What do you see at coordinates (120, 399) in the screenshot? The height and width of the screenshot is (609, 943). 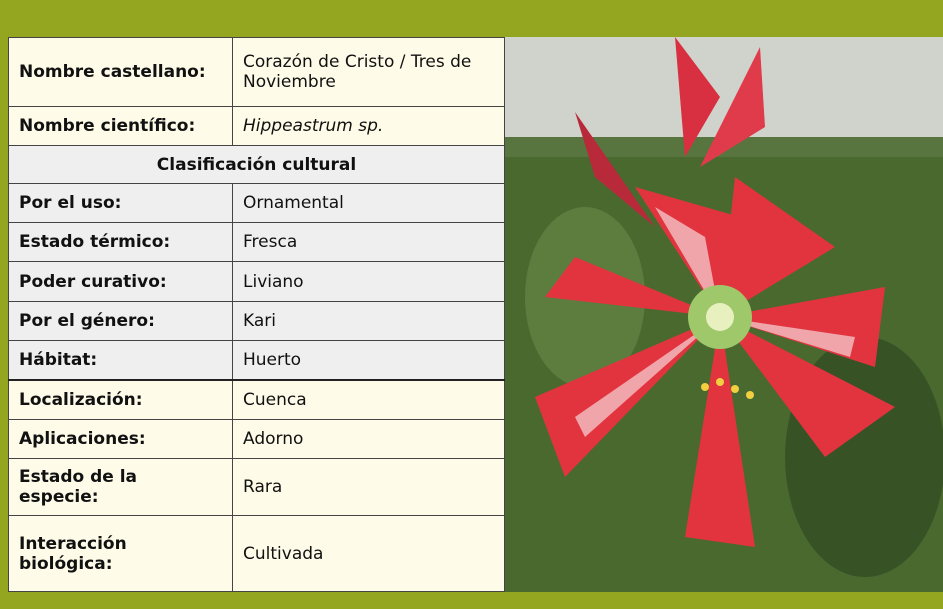 I see `label: Localización:` at bounding box center [120, 399].